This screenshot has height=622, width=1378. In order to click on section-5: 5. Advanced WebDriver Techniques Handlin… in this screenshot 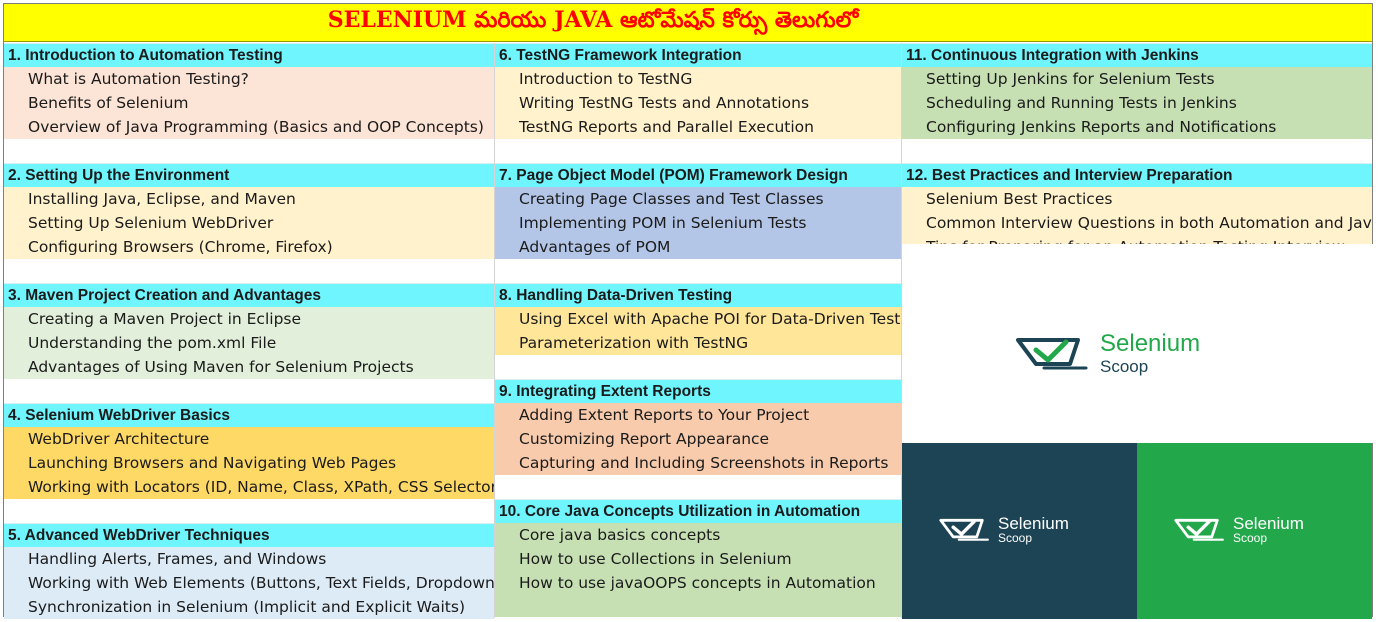, I will do `click(249, 571)`.